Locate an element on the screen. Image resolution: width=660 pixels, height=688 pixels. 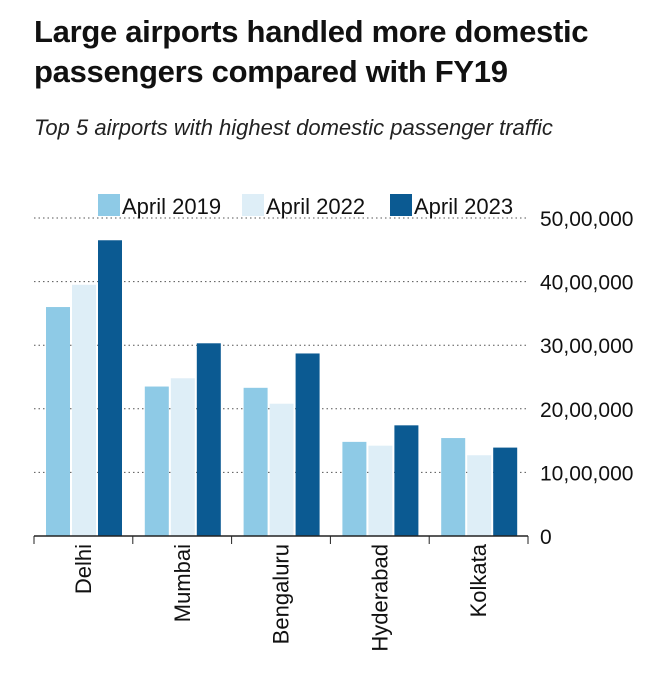
legend-label: April 2023 is located at coordinates (463, 206).